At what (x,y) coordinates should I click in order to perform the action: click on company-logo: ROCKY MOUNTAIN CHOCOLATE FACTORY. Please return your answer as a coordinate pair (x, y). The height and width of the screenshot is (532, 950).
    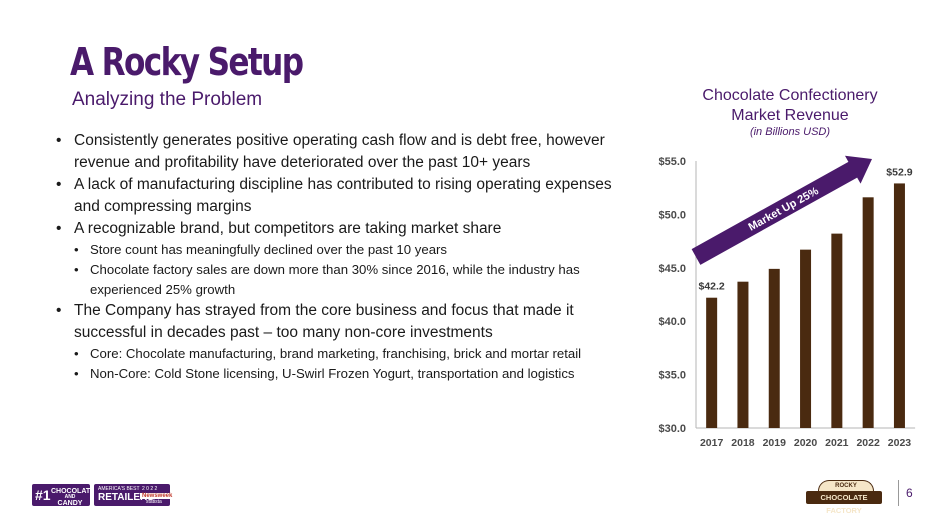
    Looking at the image, I should click on (845, 497).